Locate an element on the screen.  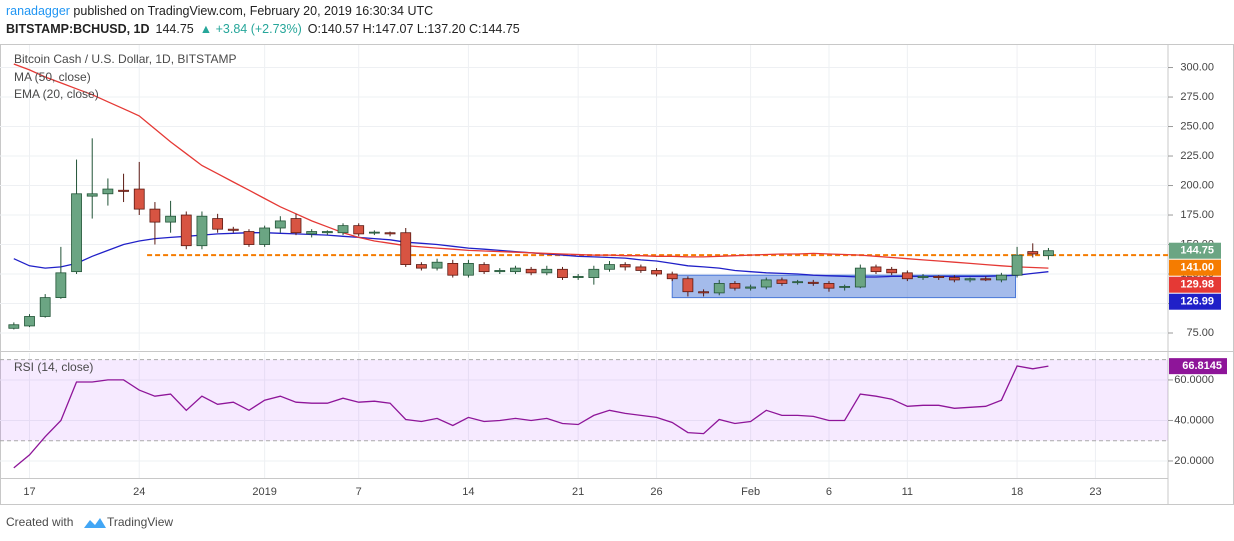
value-label: 66.8145 is located at coordinates (1202, 366).